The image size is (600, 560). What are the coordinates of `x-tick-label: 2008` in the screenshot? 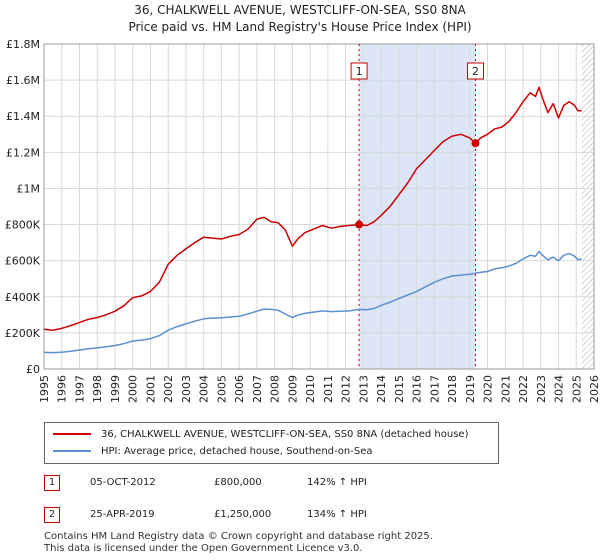 It's located at (275, 389).